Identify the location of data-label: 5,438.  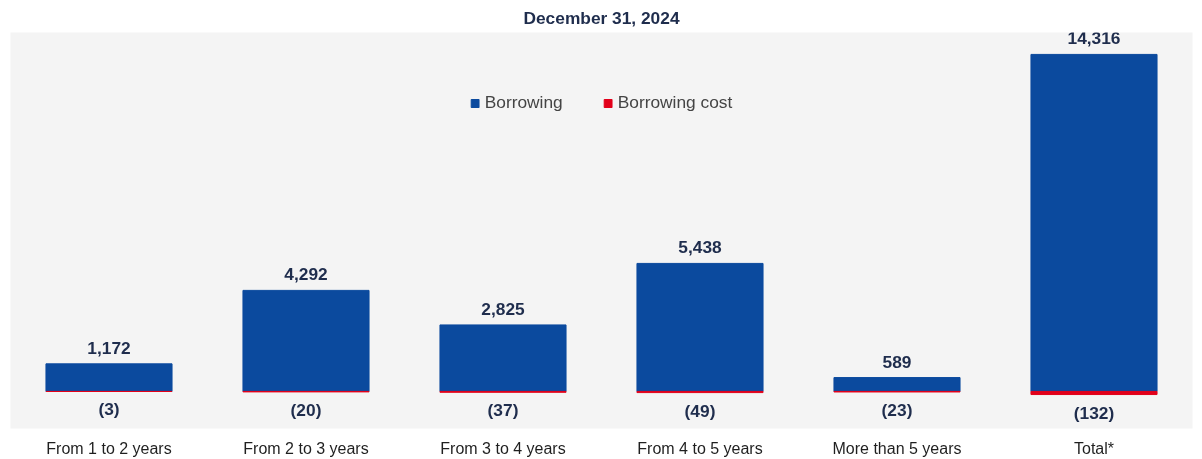
(700, 247).